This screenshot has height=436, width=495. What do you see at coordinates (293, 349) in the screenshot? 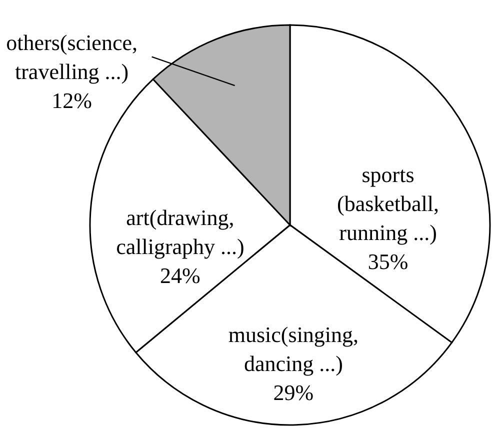
I see `slice-label: music(singing, dancing ...)` at bounding box center [293, 349].